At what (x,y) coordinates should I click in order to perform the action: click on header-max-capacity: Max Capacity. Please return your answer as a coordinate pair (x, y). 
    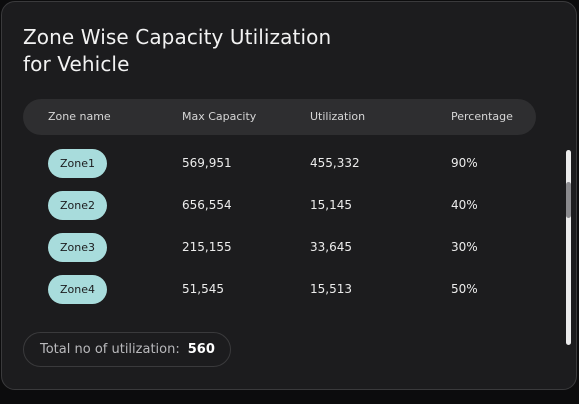
    Looking at the image, I should click on (219, 116).